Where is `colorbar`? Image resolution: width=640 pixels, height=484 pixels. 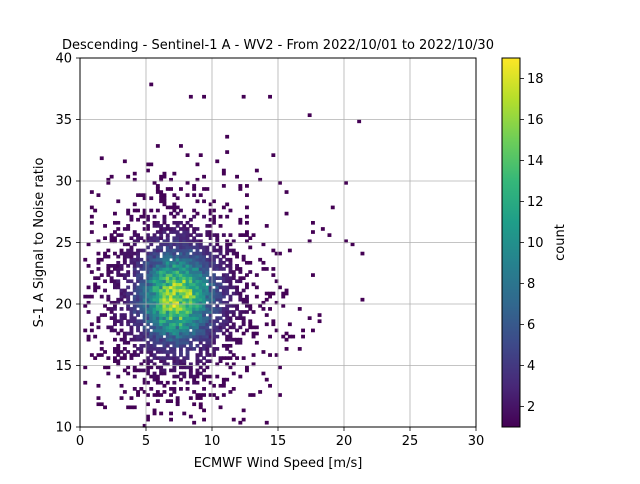
colorbar is located at coordinates (511, 242).